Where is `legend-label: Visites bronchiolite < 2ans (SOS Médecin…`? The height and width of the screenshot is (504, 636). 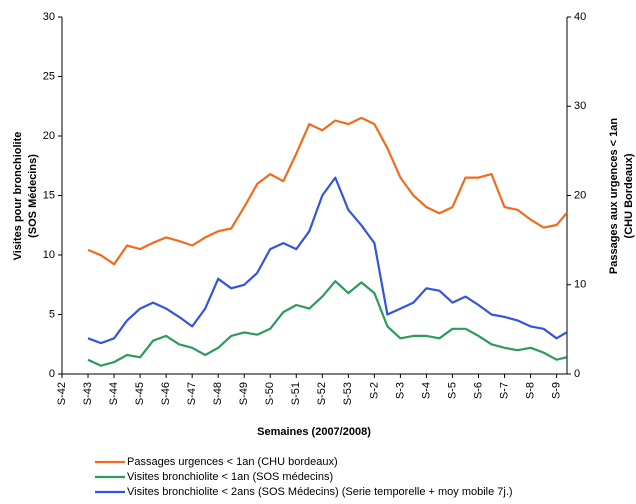 legend-label: Visites bronchiolite < 2ans (SOS Médecin… is located at coordinates (320, 492).